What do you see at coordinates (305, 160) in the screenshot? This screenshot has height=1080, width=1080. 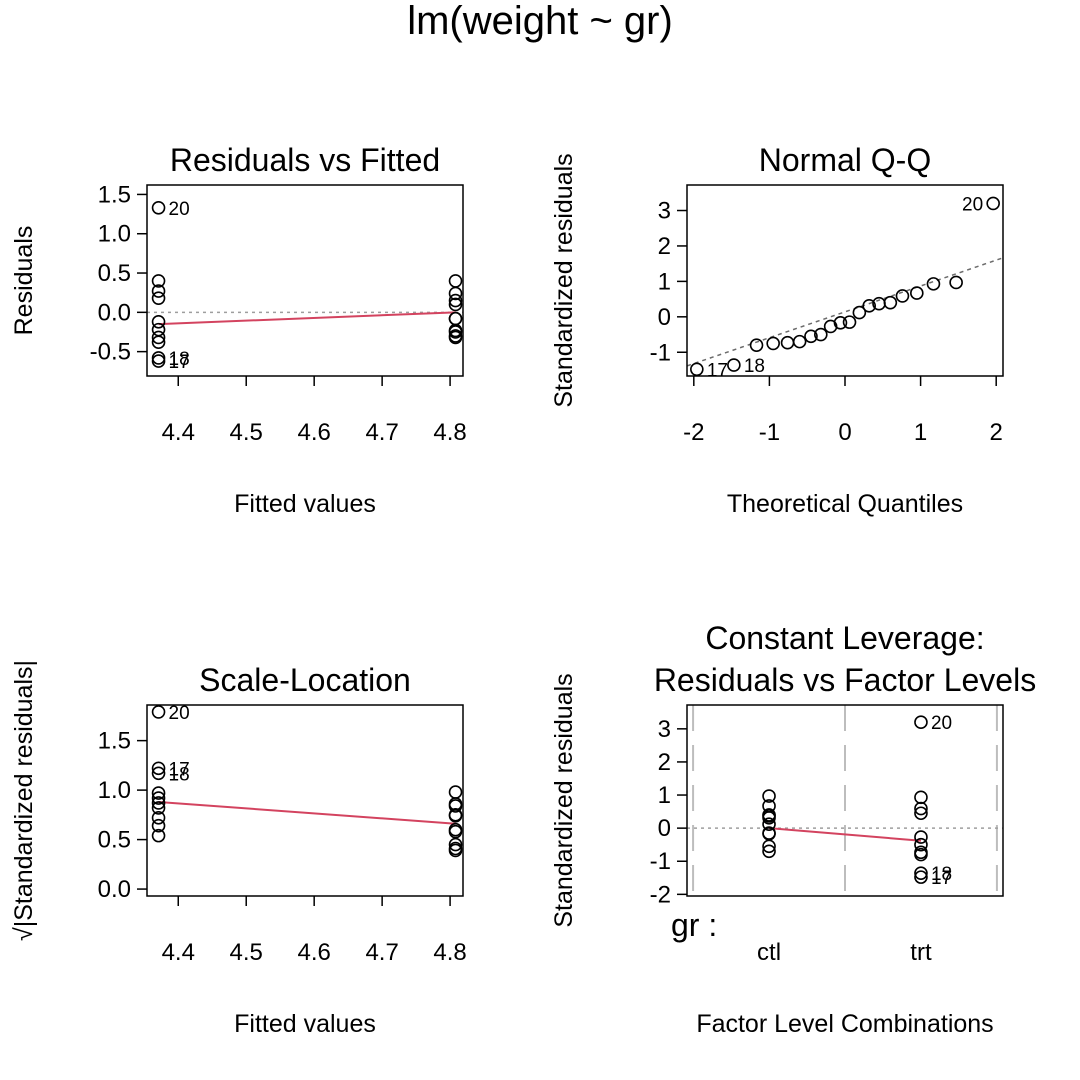 I see `panel-title: Residuals vs Fitted` at bounding box center [305, 160].